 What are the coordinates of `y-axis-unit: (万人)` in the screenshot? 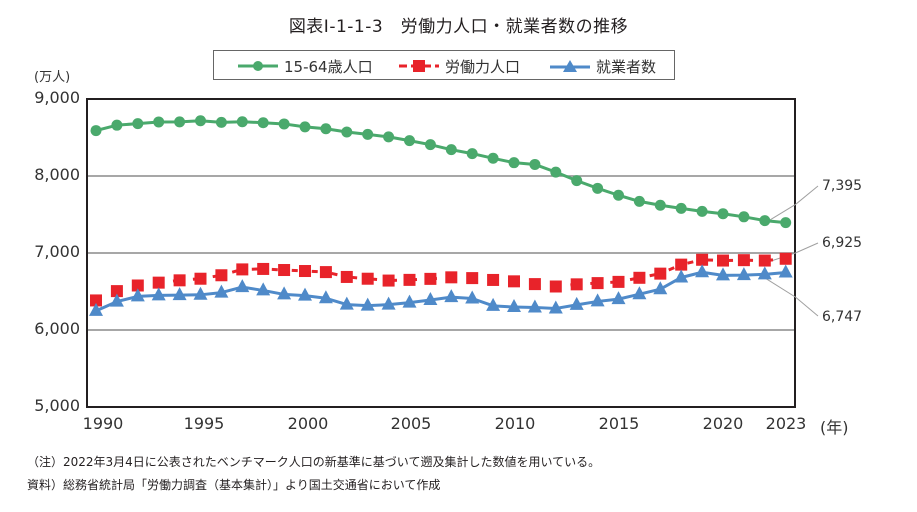 It's located at (52, 77).